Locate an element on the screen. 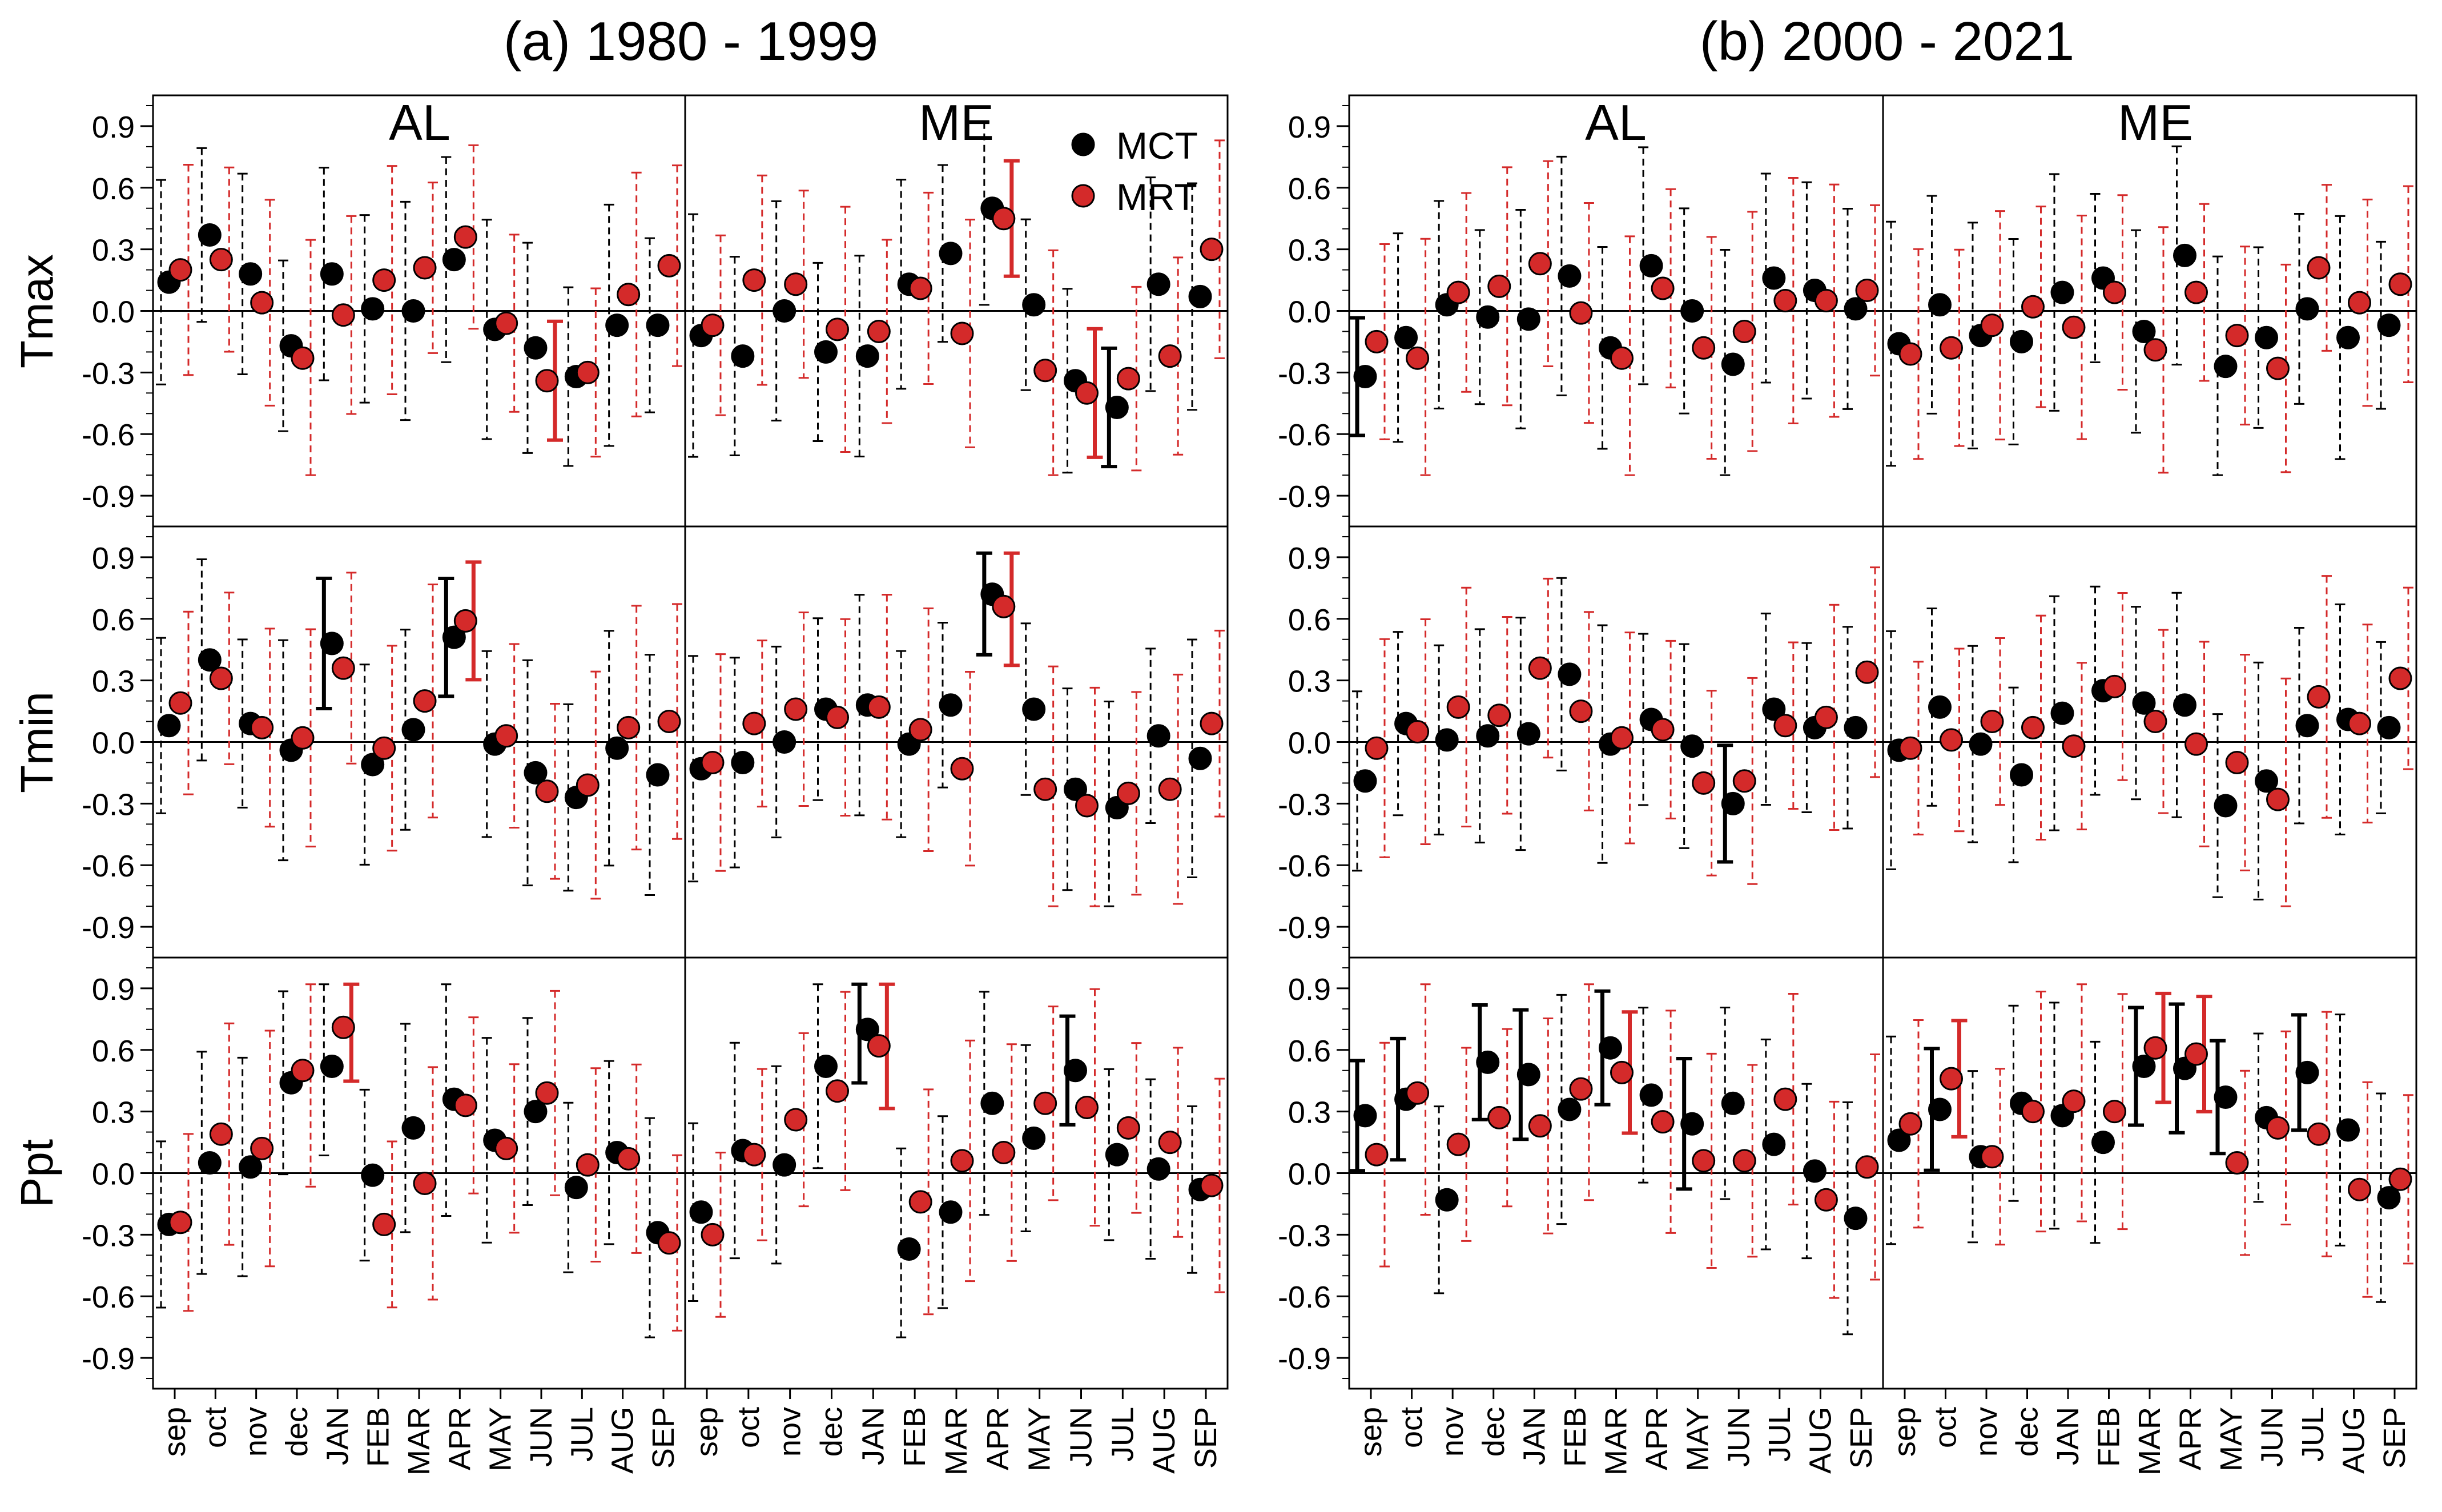  x-tick-label: APR is located at coordinates (2191, 1438).